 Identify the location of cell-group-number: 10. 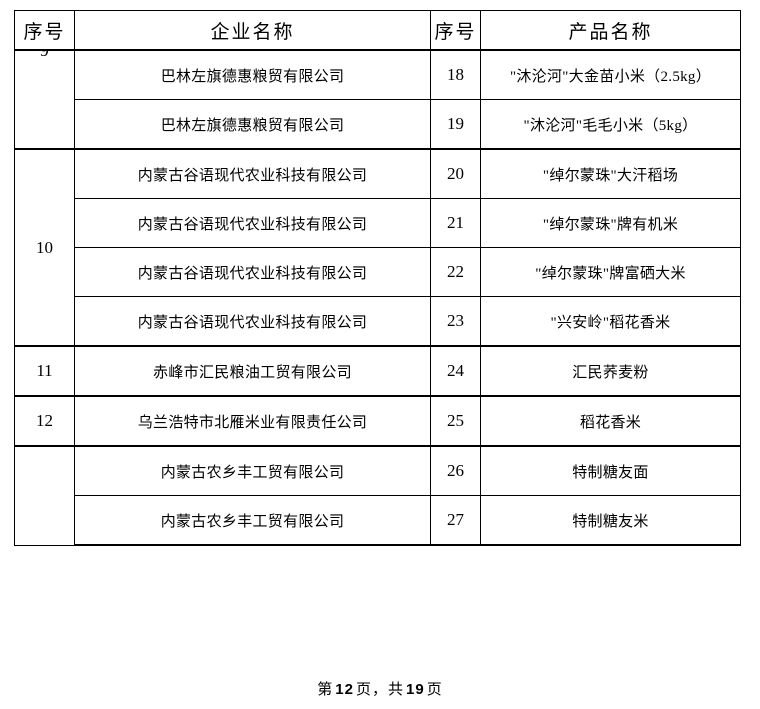
(44, 247).